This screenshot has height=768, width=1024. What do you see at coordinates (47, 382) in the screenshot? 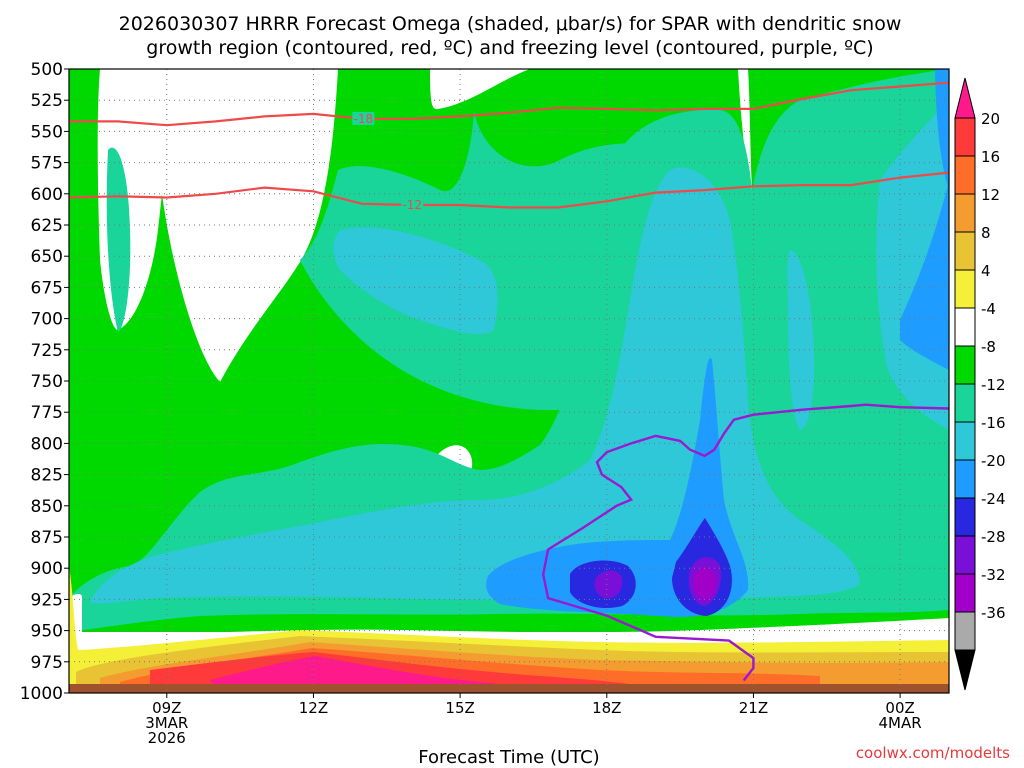
I see `y-tick-label: 750` at bounding box center [47, 382].